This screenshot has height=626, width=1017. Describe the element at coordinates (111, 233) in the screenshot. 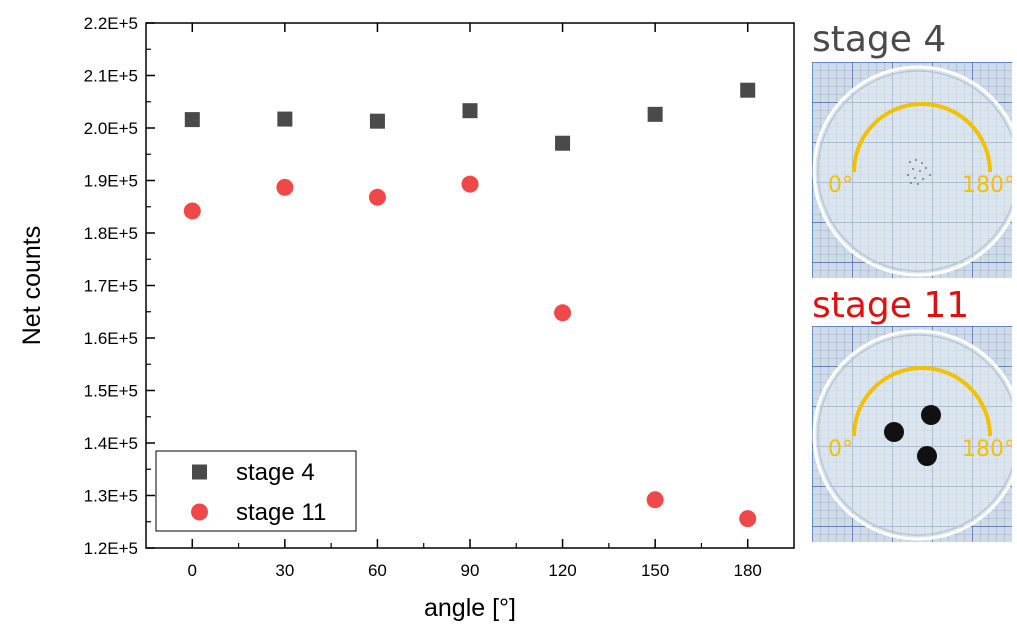

I see `y-tick-label: 1.8E+5` at that location.